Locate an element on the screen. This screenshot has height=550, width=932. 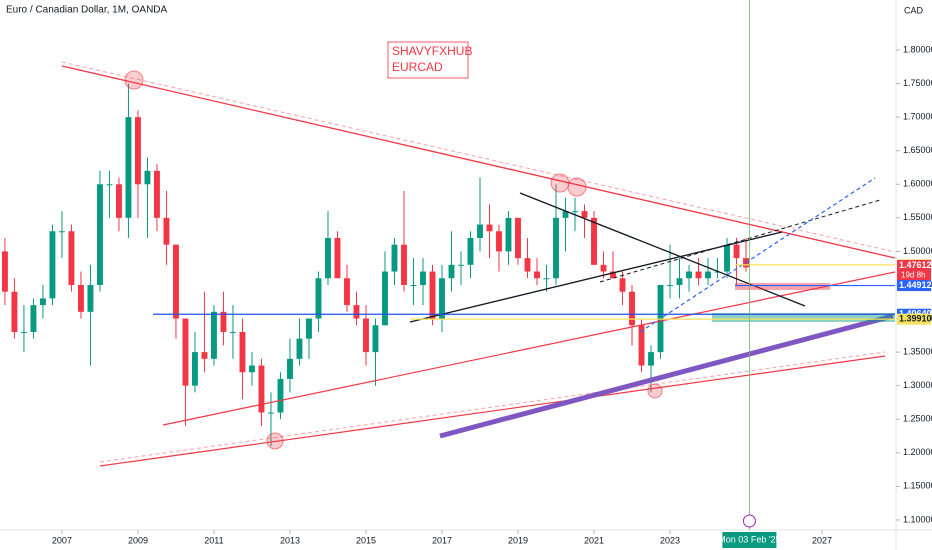
x-tick-label: 2017 is located at coordinates (442, 540).